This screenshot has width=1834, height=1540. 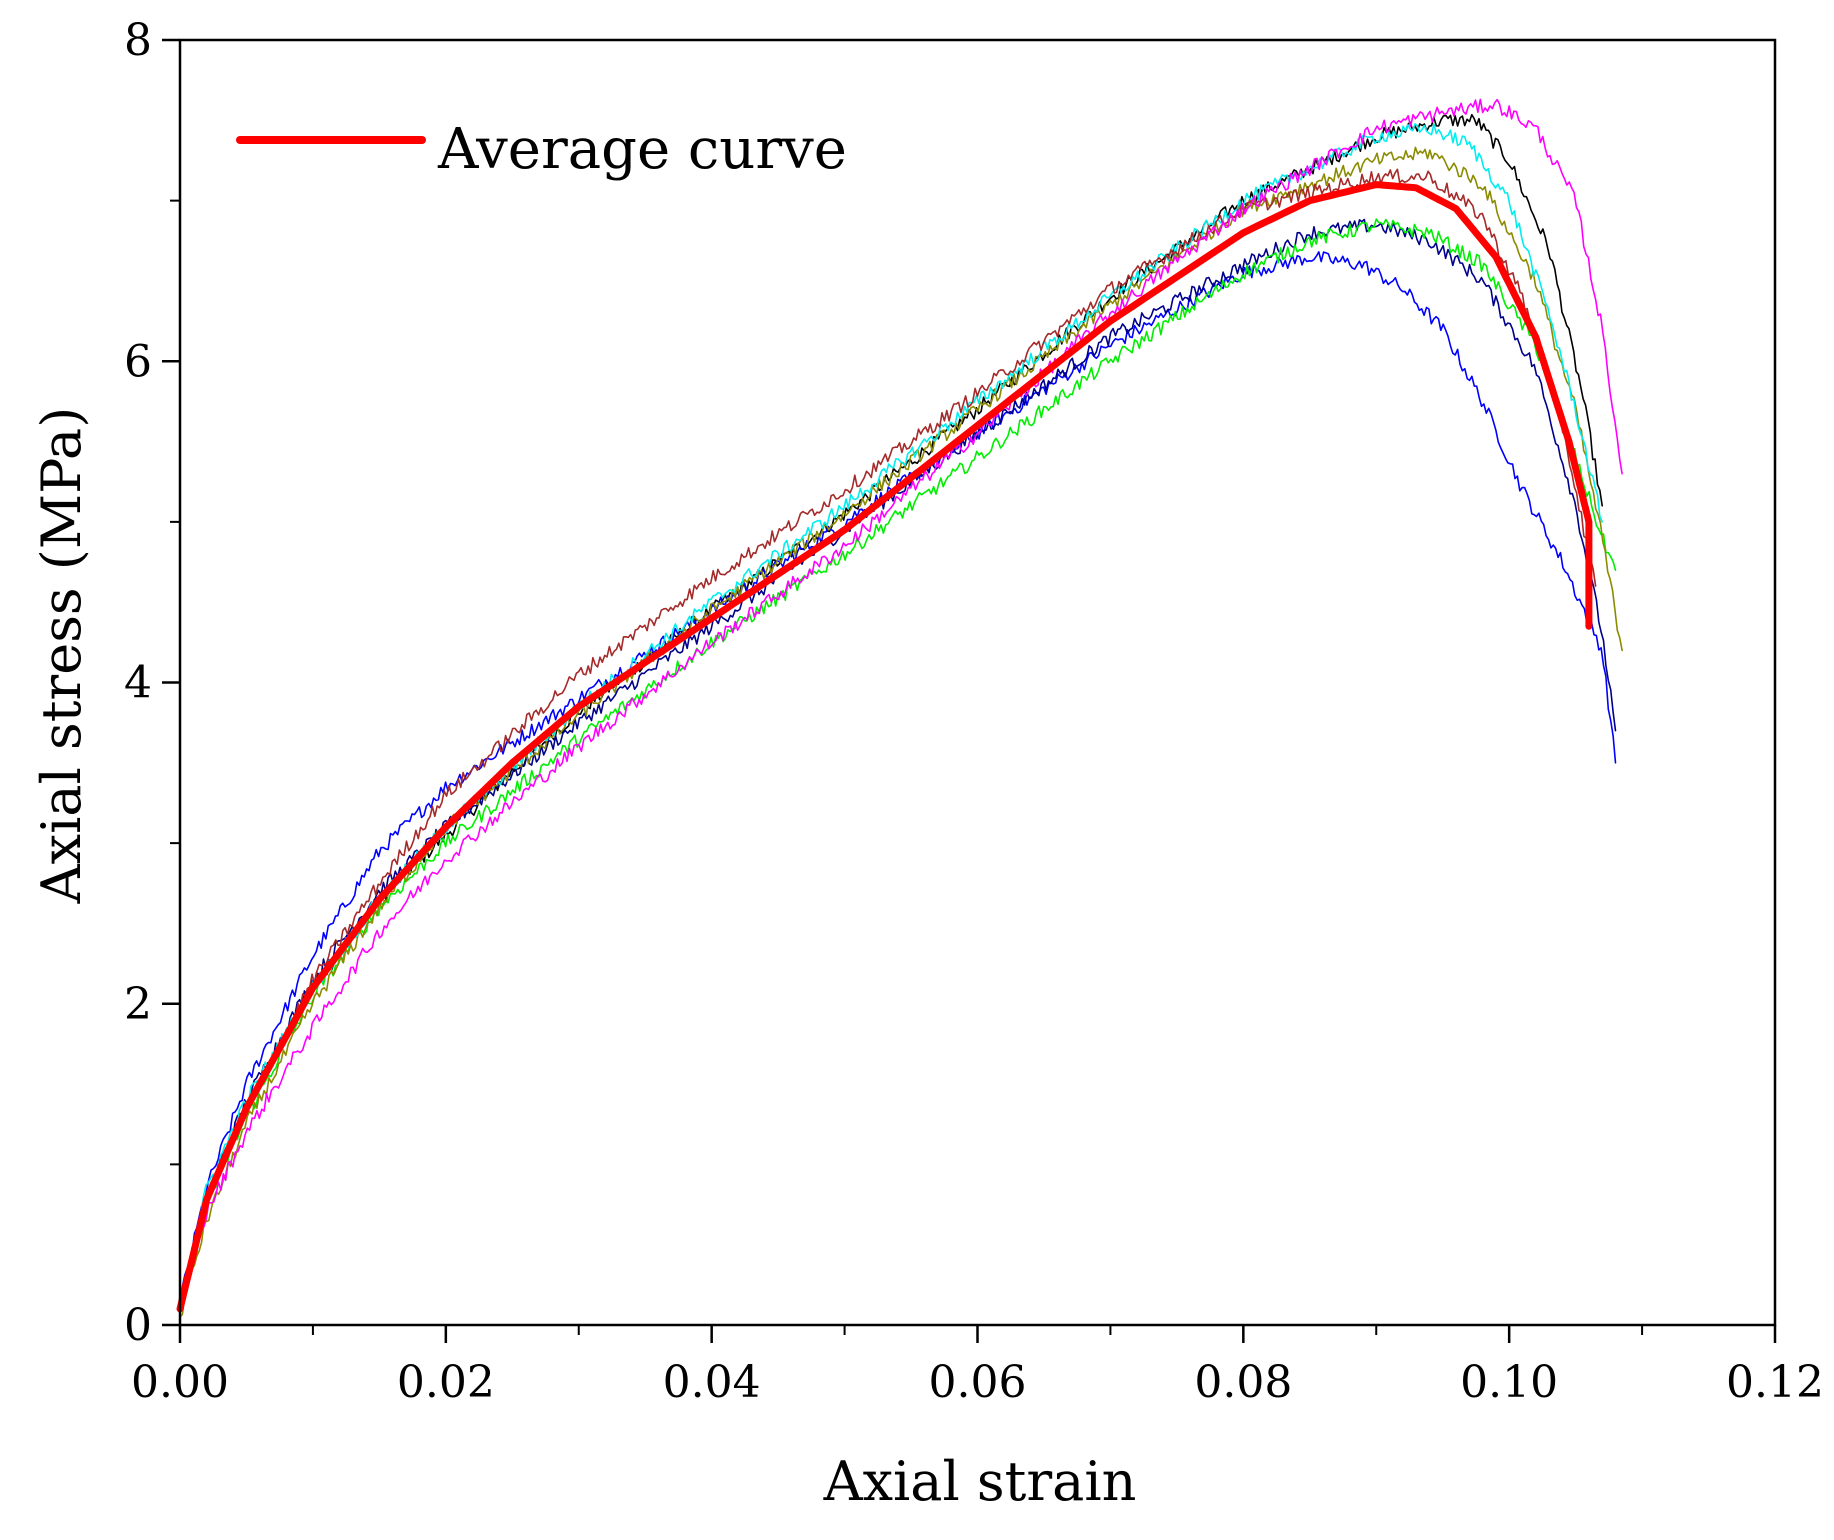 I want to click on y-axis-ticks: 0 2 4 6 8, so click(x=152, y=683).